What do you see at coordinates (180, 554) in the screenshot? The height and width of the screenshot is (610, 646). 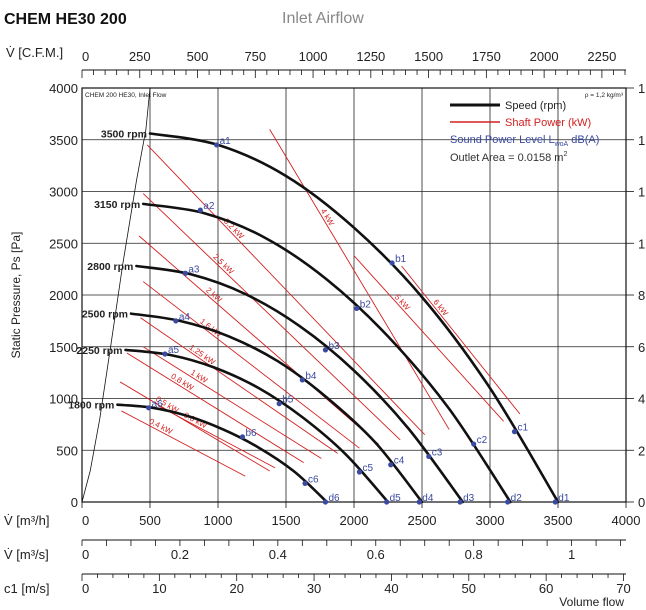 I see `m3s-tick-label: 0.2` at bounding box center [180, 554].